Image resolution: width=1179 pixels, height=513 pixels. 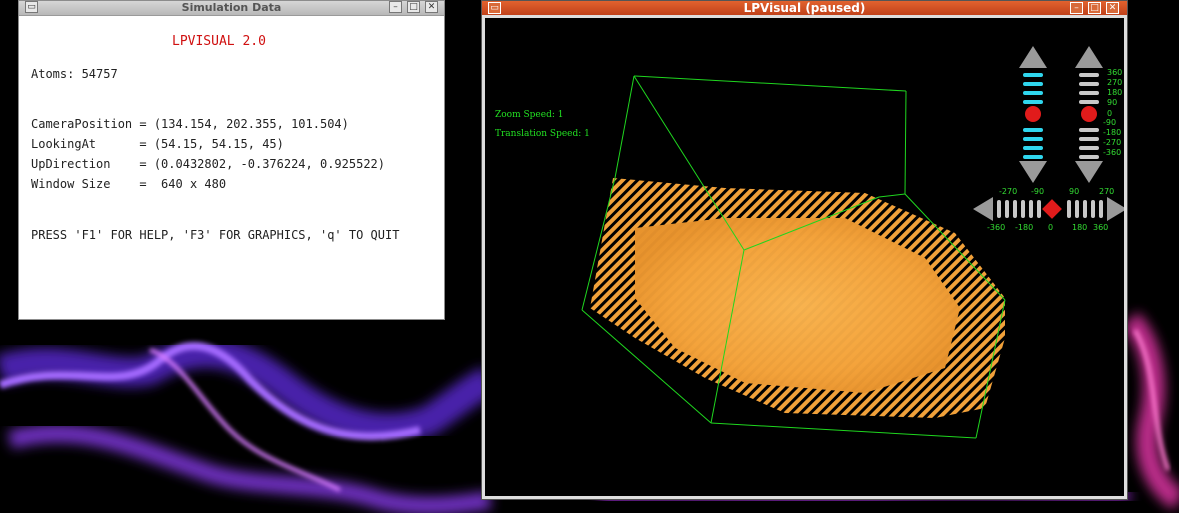 I want to click on h-tick-label-bottom: 180, so click(x=1080, y=227).